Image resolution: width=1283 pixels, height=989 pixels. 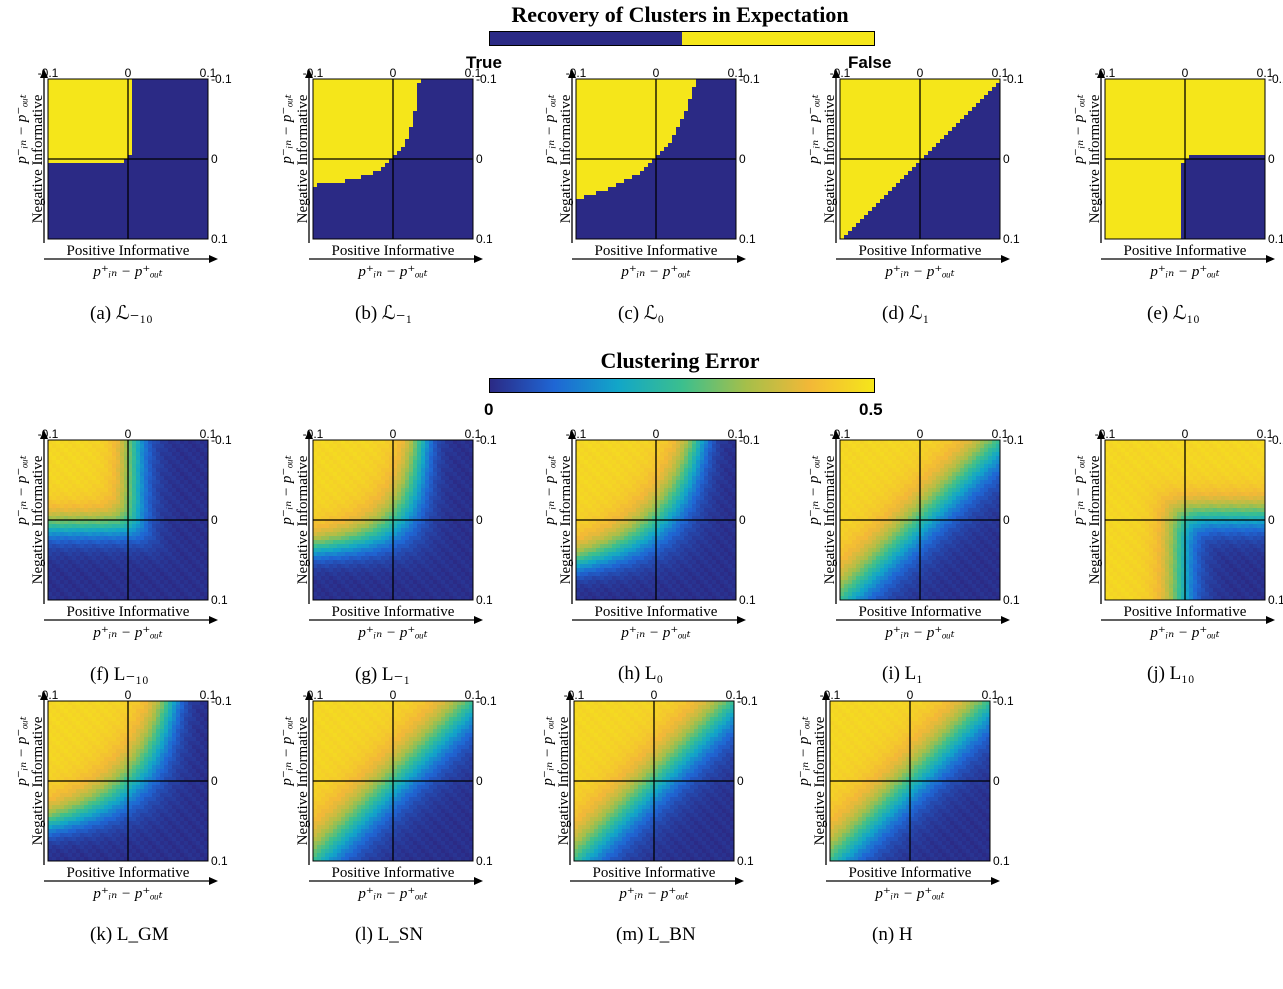 What do you see at coordinates (871, 410) in the screenshot?
I see `error-colorbar-max: 0.5` at bounding box center [871, 410].